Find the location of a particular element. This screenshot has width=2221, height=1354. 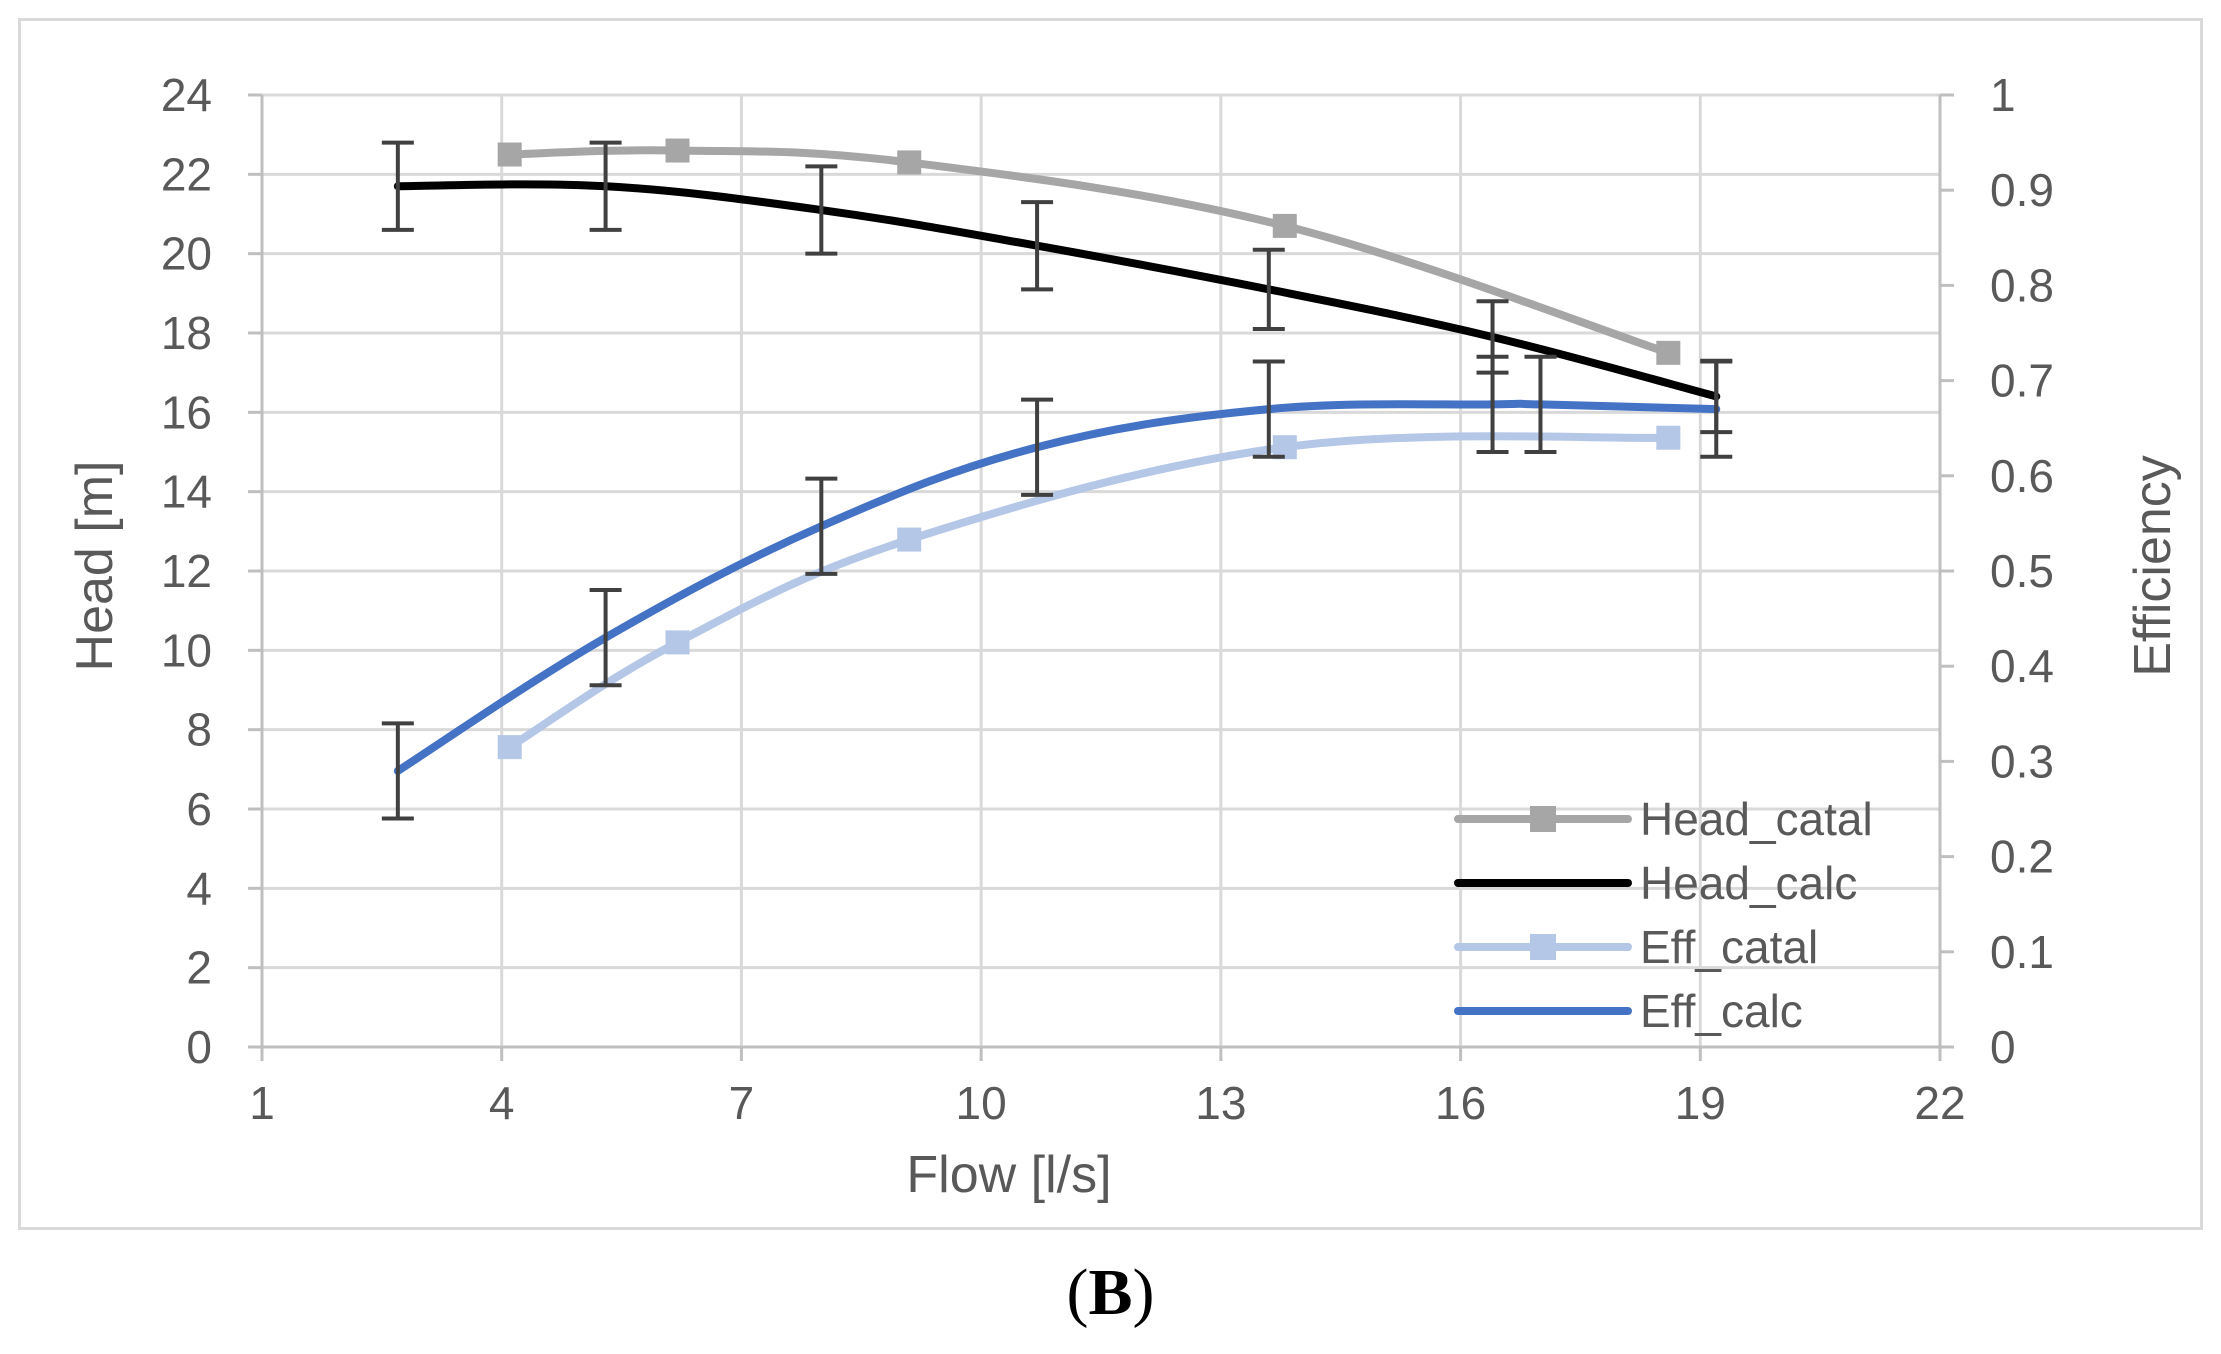

y2-tick-label: 0.6 is located at coordinates (2022, 476).